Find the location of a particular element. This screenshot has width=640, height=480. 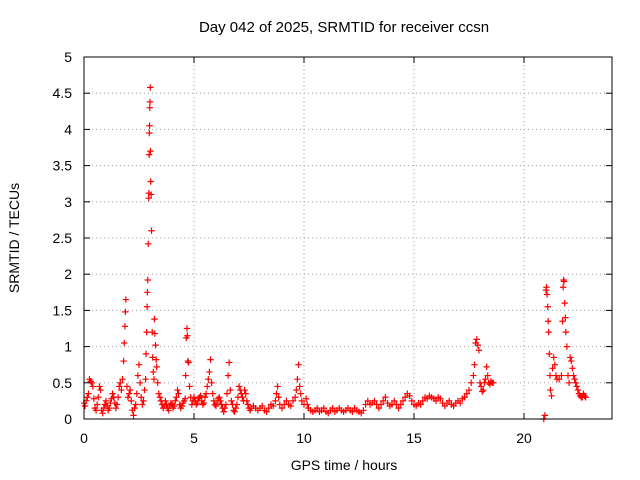

y-tick-label: 4 is located at coordinates (68, 129).